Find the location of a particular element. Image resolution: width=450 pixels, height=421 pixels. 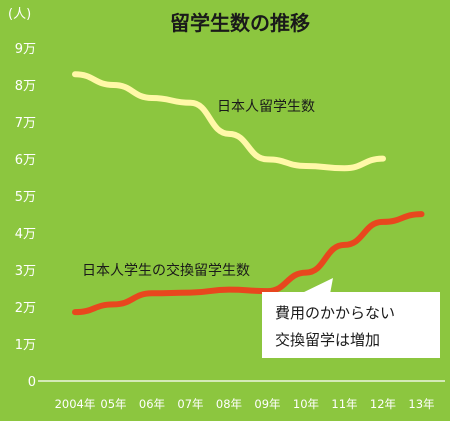

x-tick-label: 2004年 is located at coordinates (75, 404).